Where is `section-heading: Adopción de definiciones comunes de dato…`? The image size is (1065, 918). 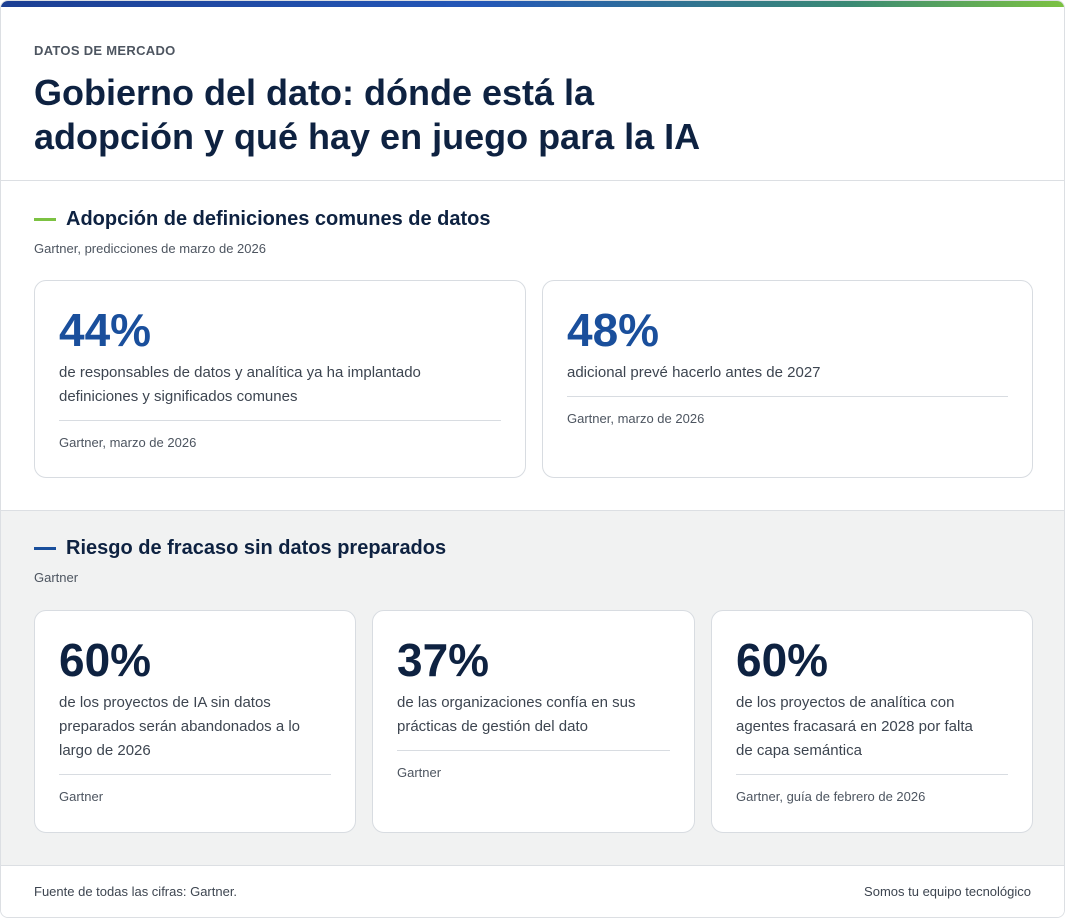 section-heading: Adopción de definiciones comunes de dato… is located at coordinates (262, 219).